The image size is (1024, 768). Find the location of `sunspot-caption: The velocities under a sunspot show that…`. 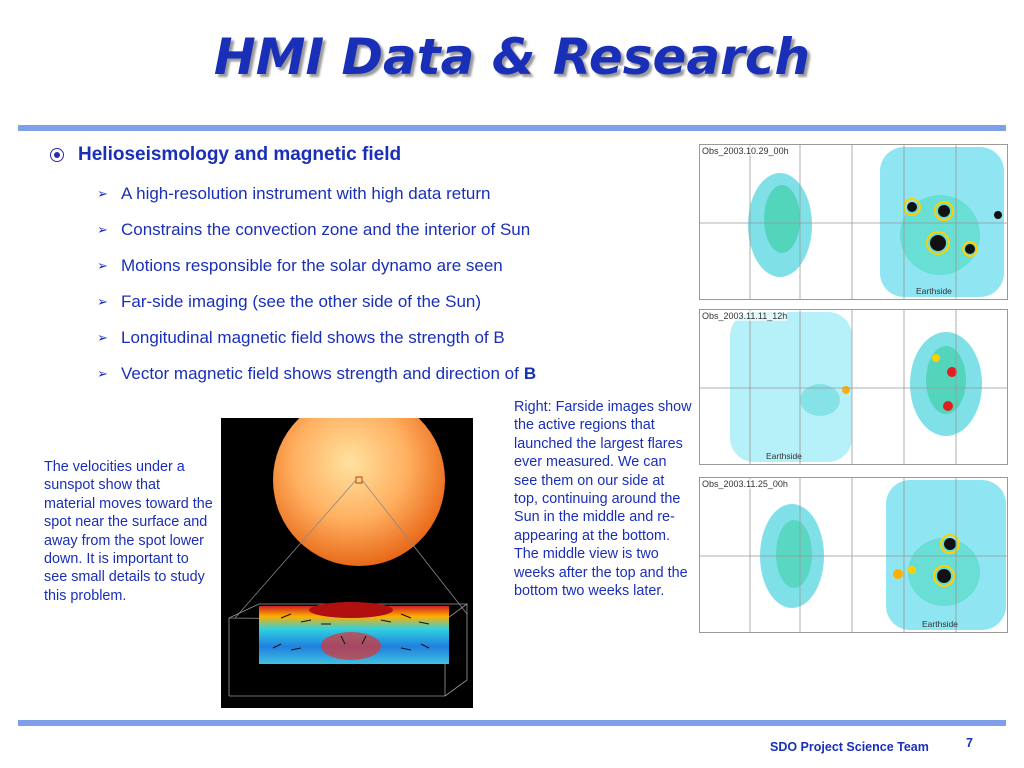

sunspot-caption: The velocities under a sunspot show that… is located at coordinates (128, 531).